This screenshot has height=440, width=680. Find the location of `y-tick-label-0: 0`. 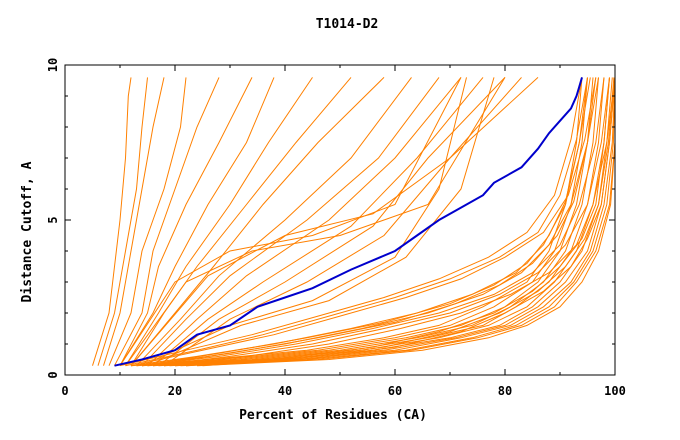

y-tick-label-0: 0 is located at coordinates (53, 374).